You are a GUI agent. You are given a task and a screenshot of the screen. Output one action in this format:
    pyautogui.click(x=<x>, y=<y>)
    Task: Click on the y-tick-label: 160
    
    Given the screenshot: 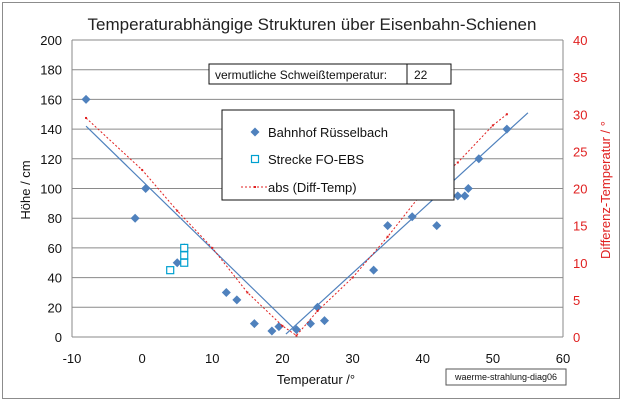 What is the action you would take?
    pyautogui.click(x=51, y=99)
    